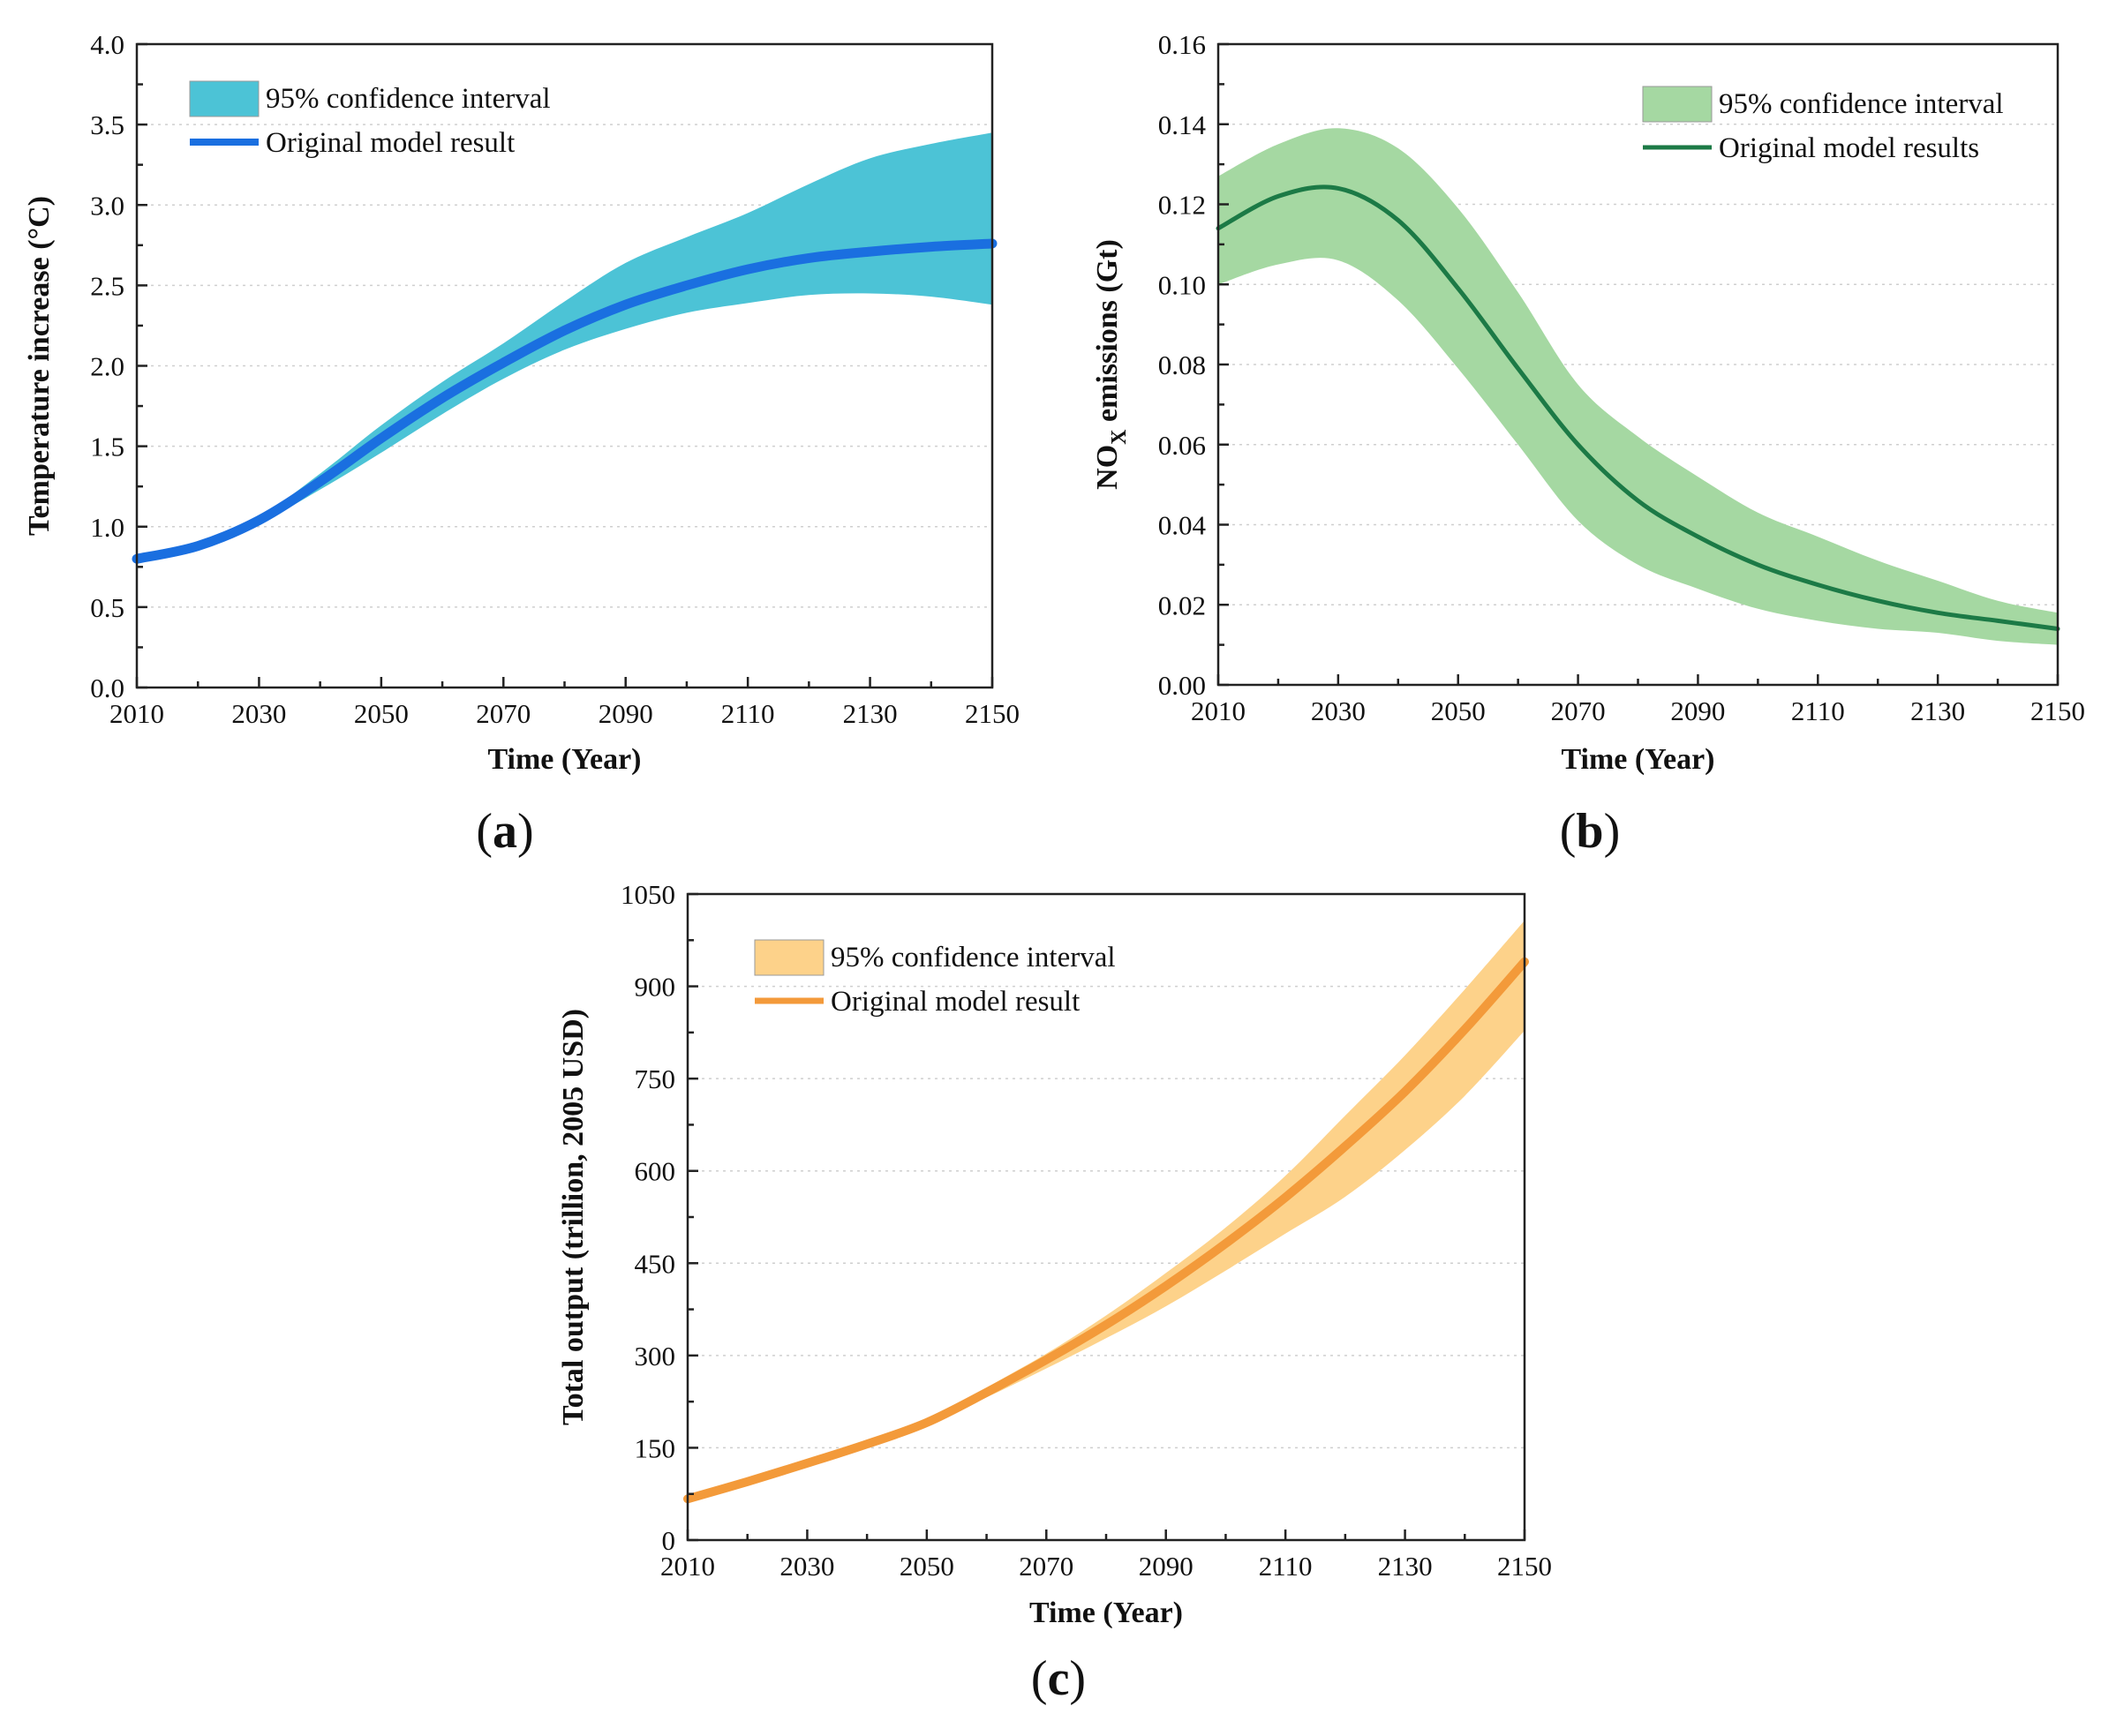 The width and height of the screenshot is (2116, 1736). What do you see at coordinates (2057, 710) in the screenshot?
I see `chart-b-x-tick-label: 2150` at bounding box center [2057, 710].